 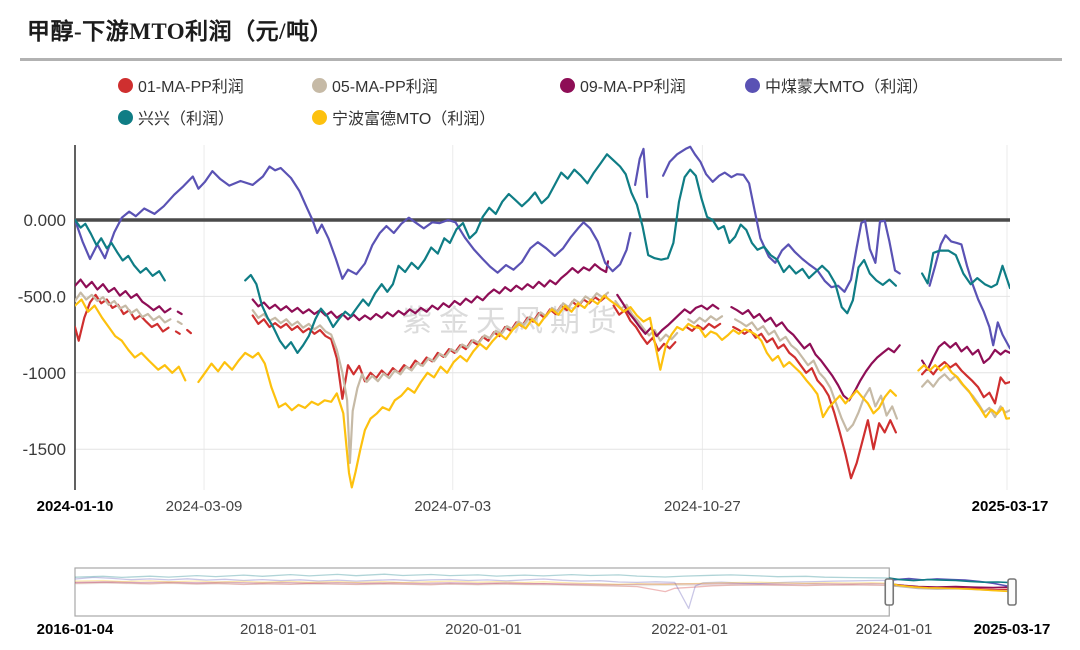 I want to click on navigator-axis-label: 2025-03-17, so click(x=1012, y=629).